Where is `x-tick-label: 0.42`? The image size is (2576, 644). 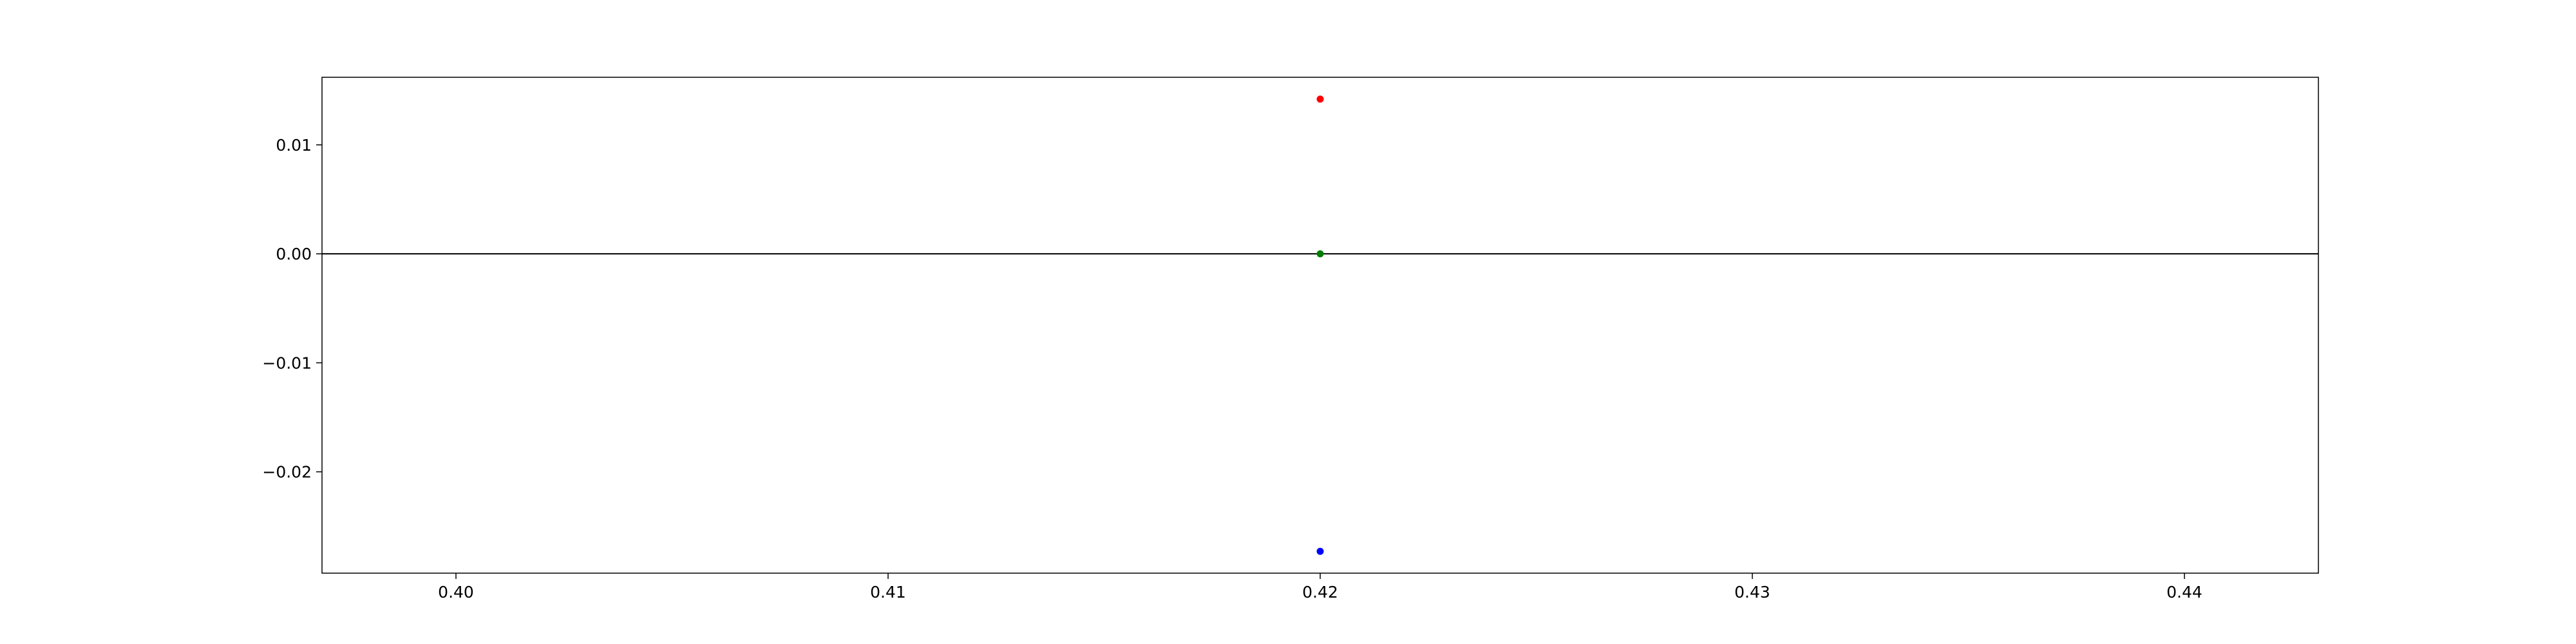
x-tick-label: 0.42 is located at coordinates (1320, 592).